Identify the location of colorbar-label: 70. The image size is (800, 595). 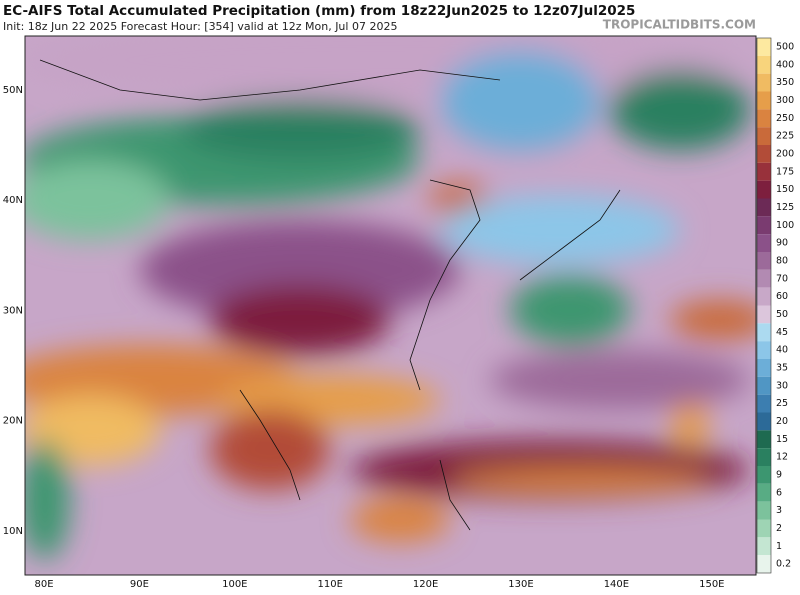
(782, 278).